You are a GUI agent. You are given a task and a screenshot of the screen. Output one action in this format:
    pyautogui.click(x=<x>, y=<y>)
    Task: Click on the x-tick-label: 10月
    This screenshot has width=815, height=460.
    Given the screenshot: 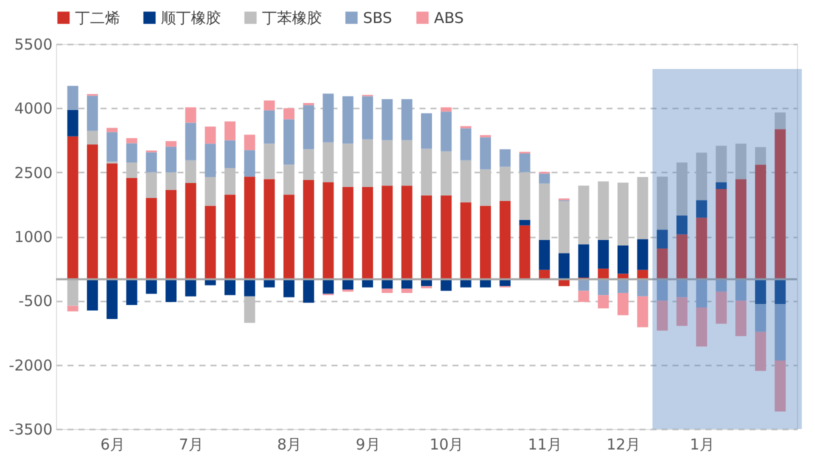 What is the action you would take?
    pyautogui.click(x=447, y=445)
    